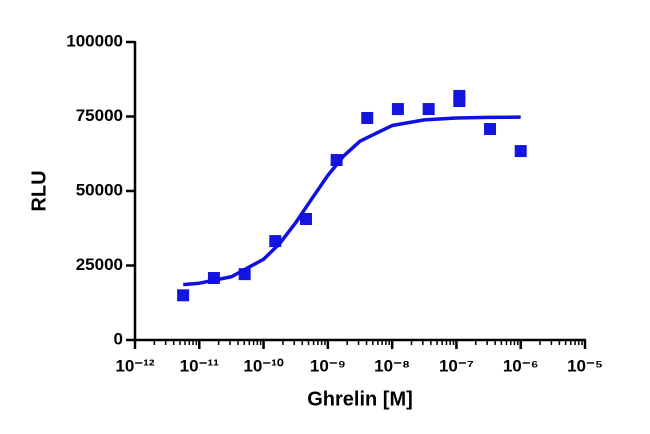  I want to click on x-tick-label: 10⁻⁹, so click(328, 365).